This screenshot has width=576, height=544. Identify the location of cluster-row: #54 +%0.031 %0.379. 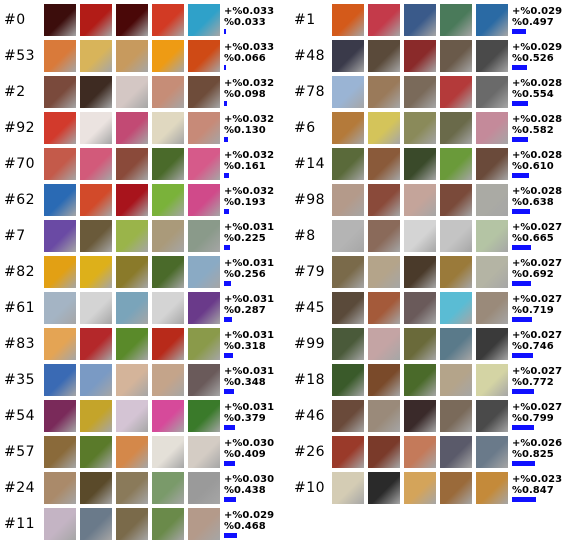
(144, 418).